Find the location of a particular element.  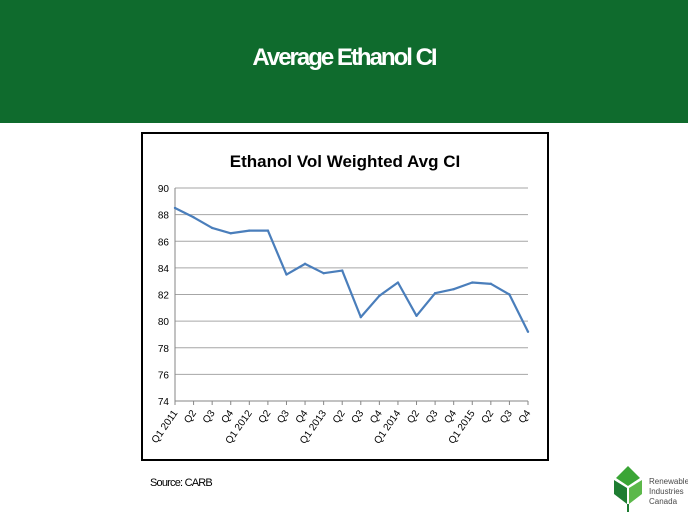

logo-line-2: Industries is located at coordinates (666, 491).